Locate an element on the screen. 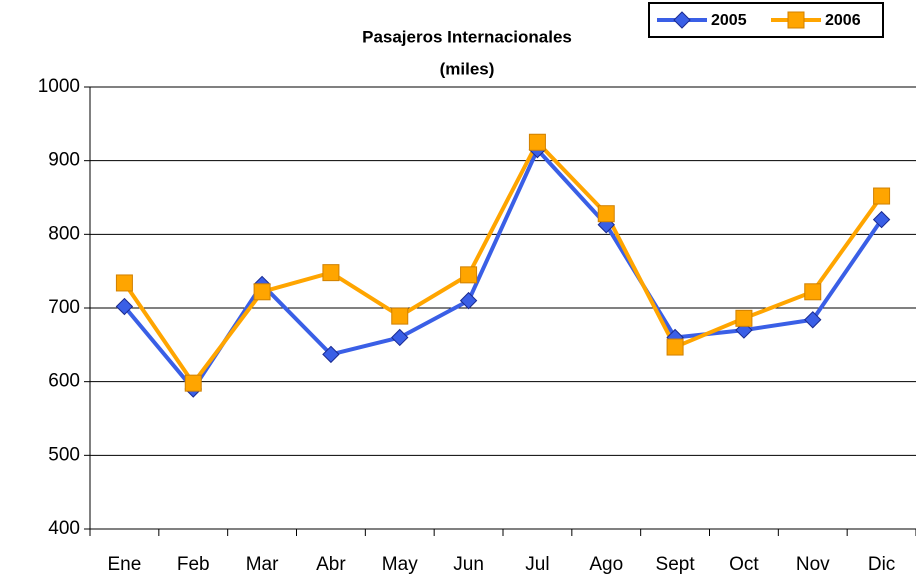 The height and width of the screenshot is (575, 916). x-tick-label: May is located at coordinates (400, 564).